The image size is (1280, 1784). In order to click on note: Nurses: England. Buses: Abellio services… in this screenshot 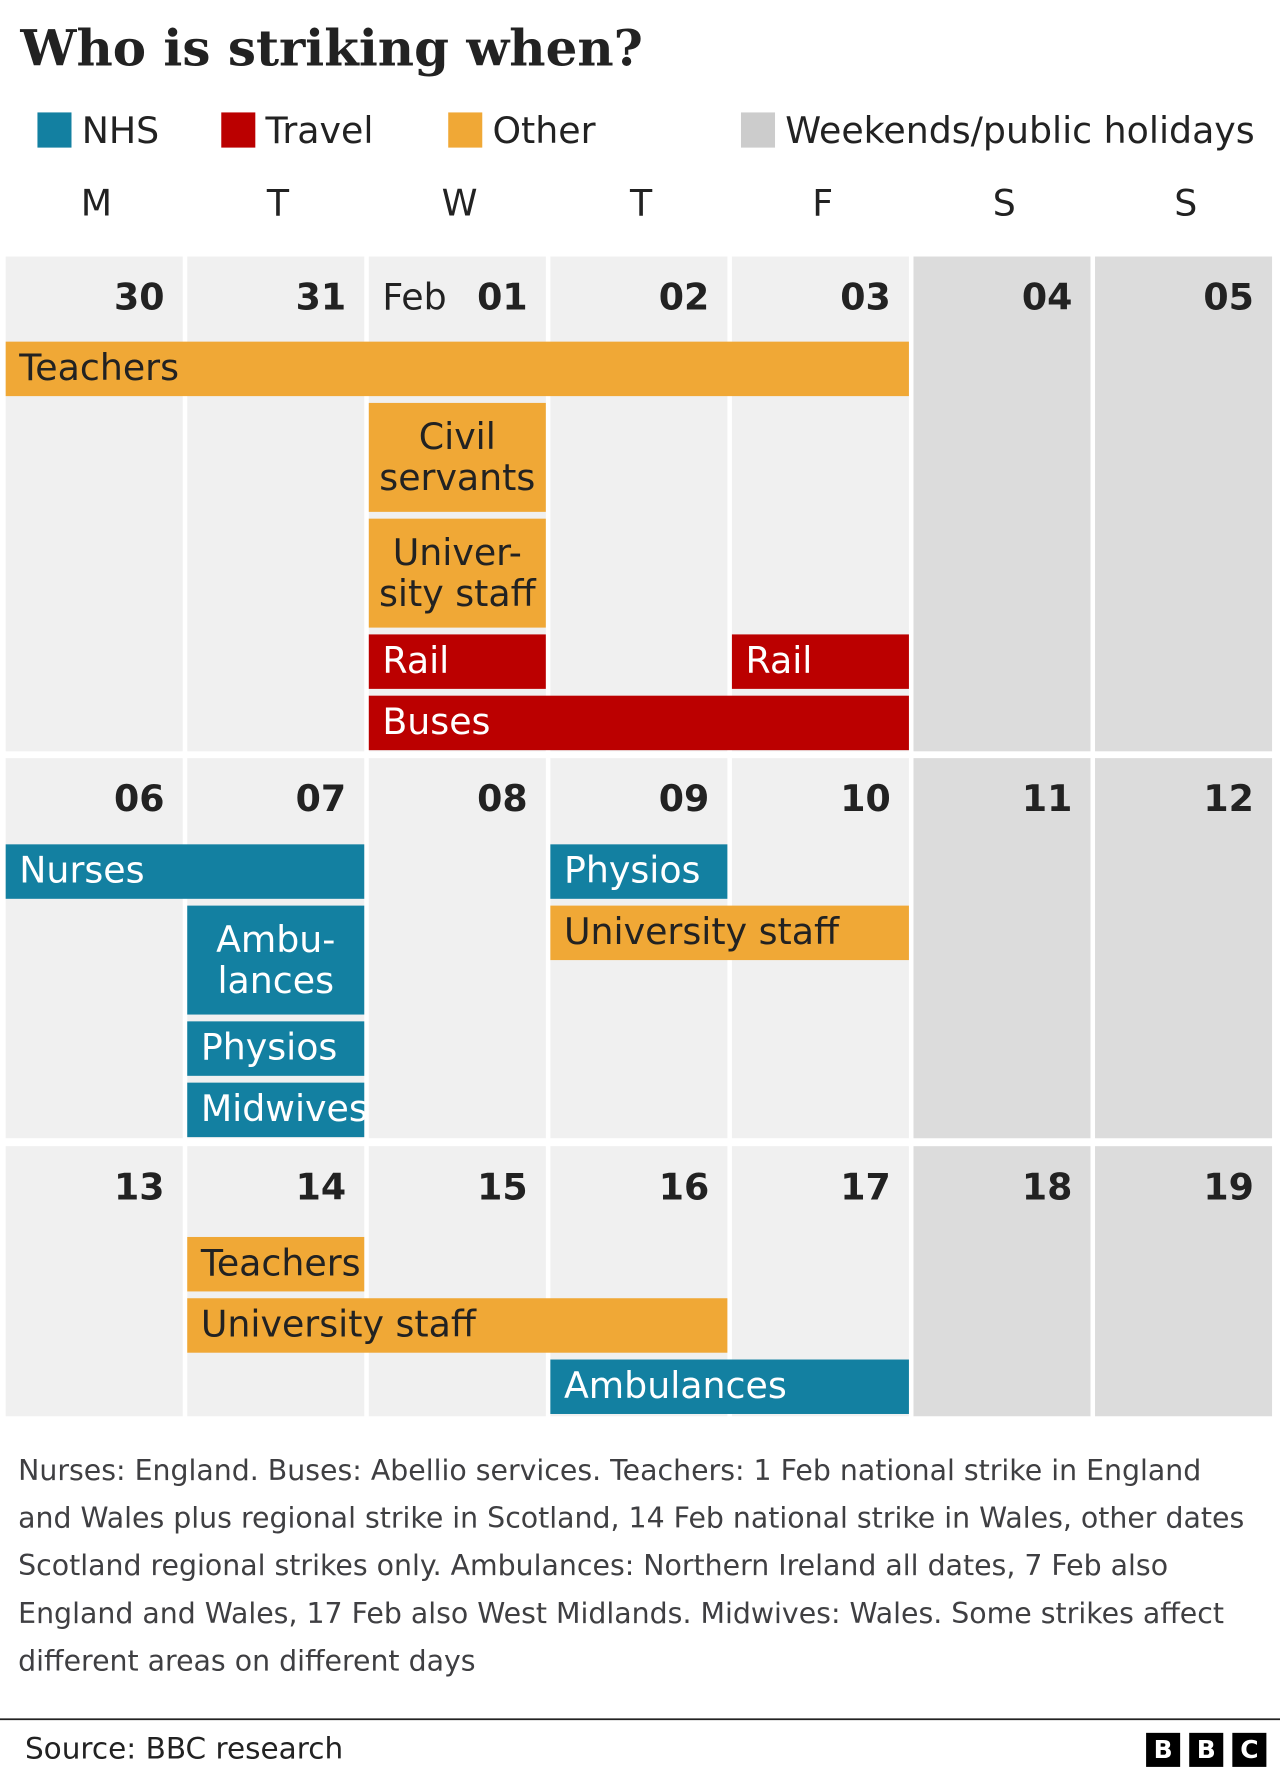, I will do `click(631, 1565)`.